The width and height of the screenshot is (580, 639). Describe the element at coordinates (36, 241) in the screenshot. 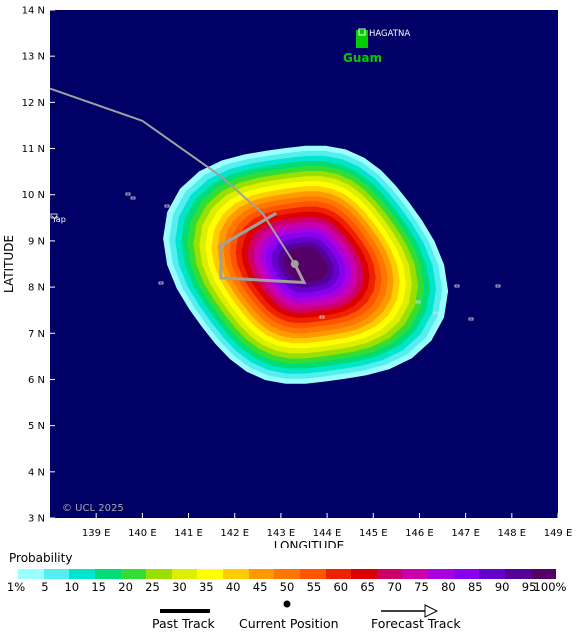

I see `y-tick-label: 9 N` at that location.